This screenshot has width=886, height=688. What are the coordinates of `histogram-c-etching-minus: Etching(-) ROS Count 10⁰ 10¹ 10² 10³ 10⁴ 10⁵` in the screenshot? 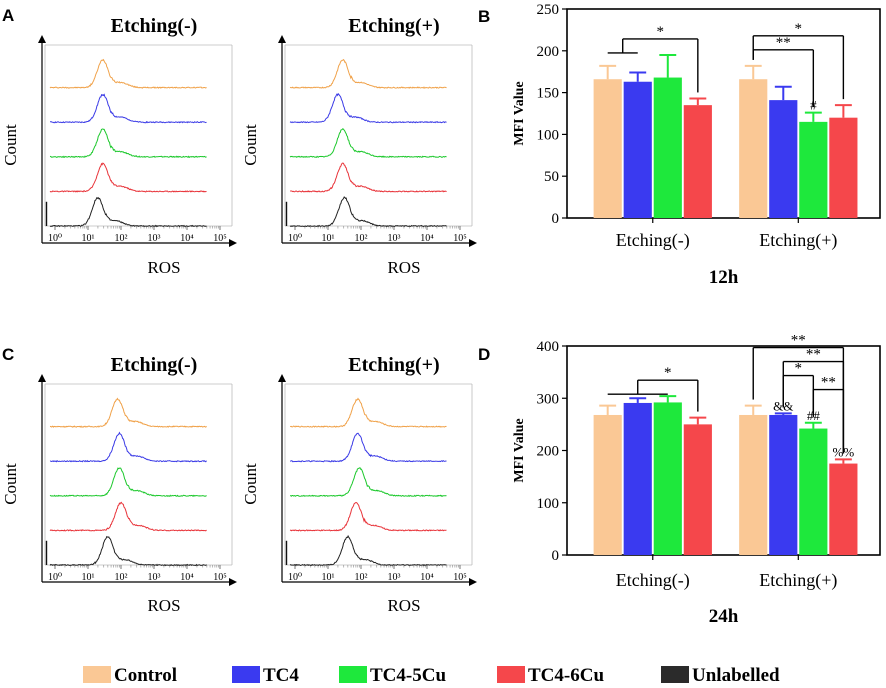 It's located at (119, 484).